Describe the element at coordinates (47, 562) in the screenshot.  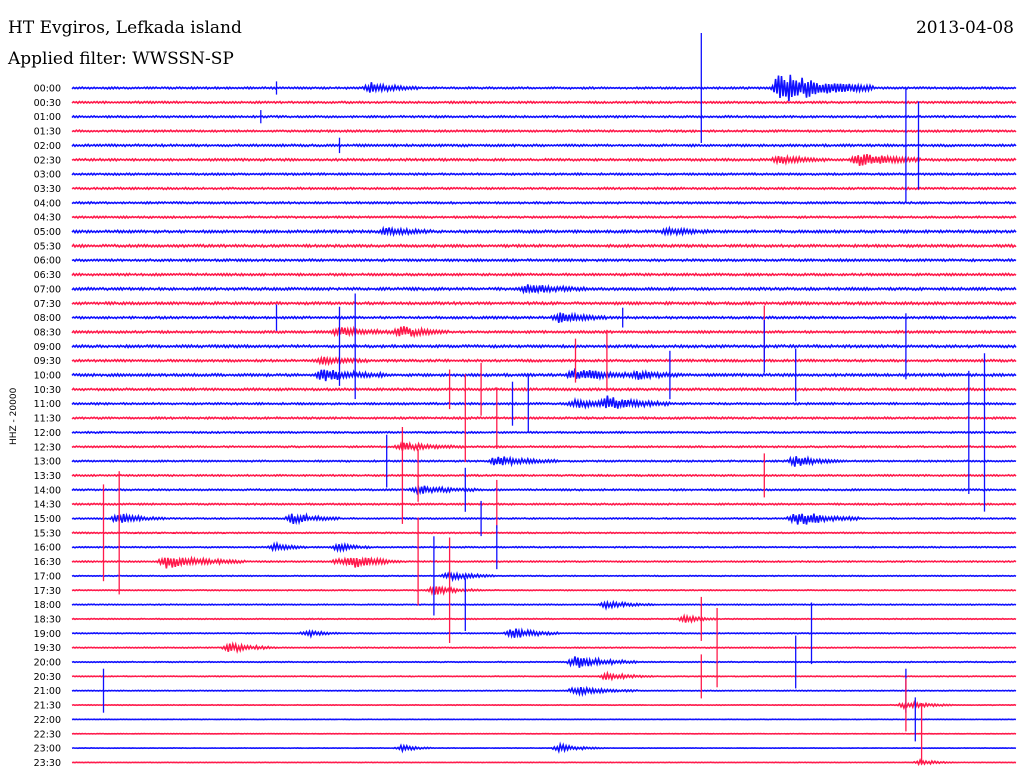
I see `row-label: 16:30` at that location.